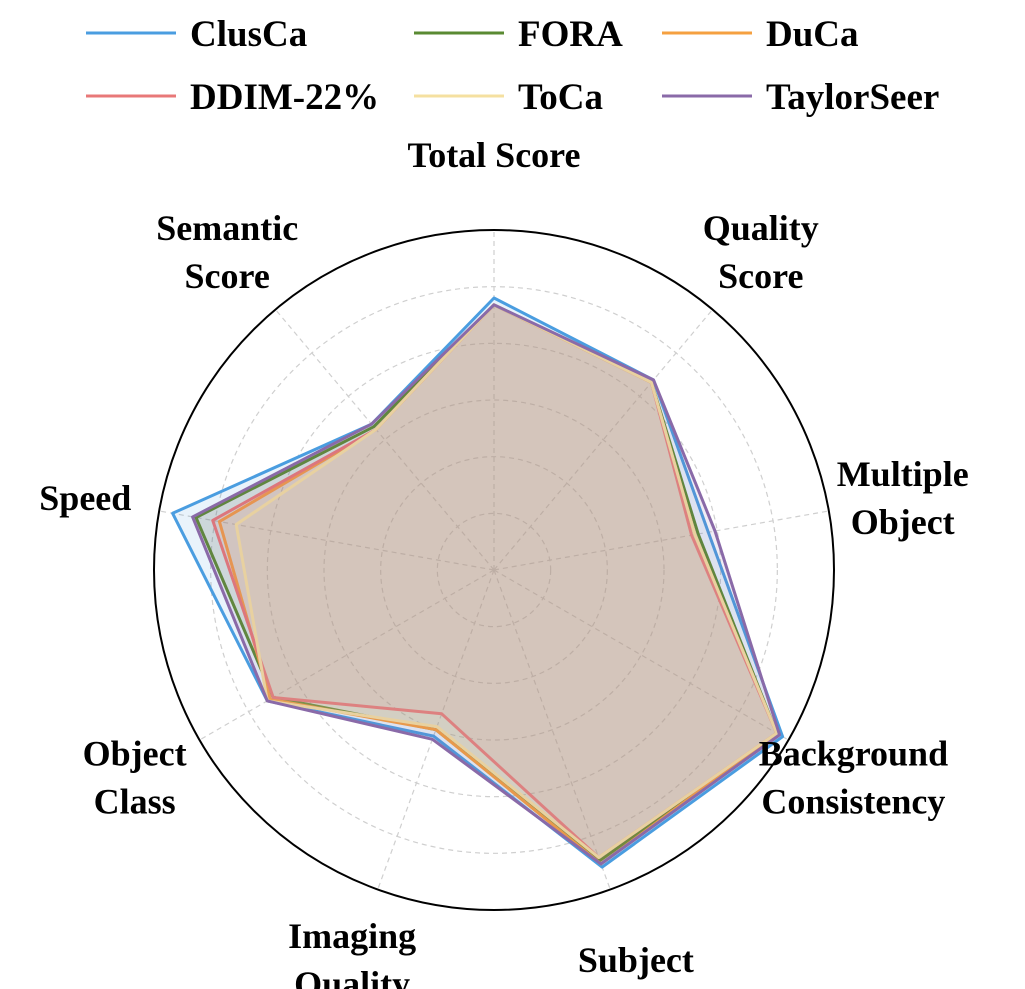 This screenshot has width=1025, height=989. Describe the element at coordinates (227, 228) in the screenshot. I see `axis-label: Semantic` at that location.